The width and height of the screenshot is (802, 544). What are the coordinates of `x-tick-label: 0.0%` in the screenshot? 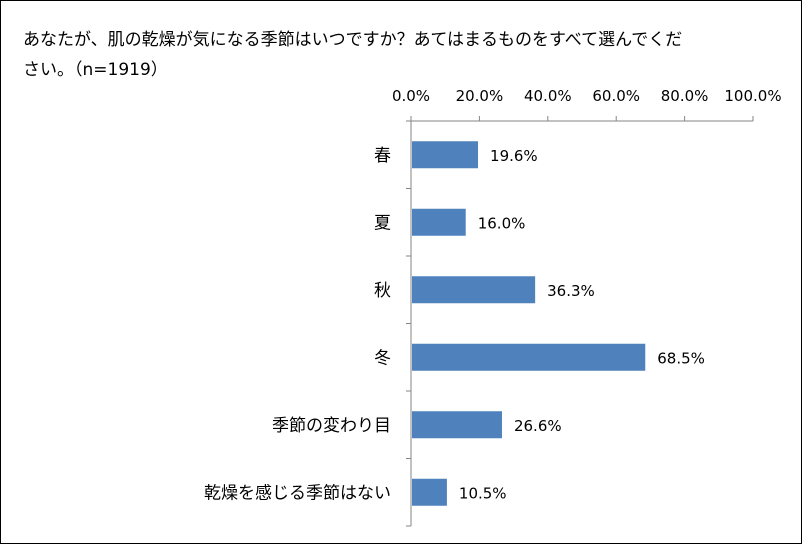 It's located at (411, 96).